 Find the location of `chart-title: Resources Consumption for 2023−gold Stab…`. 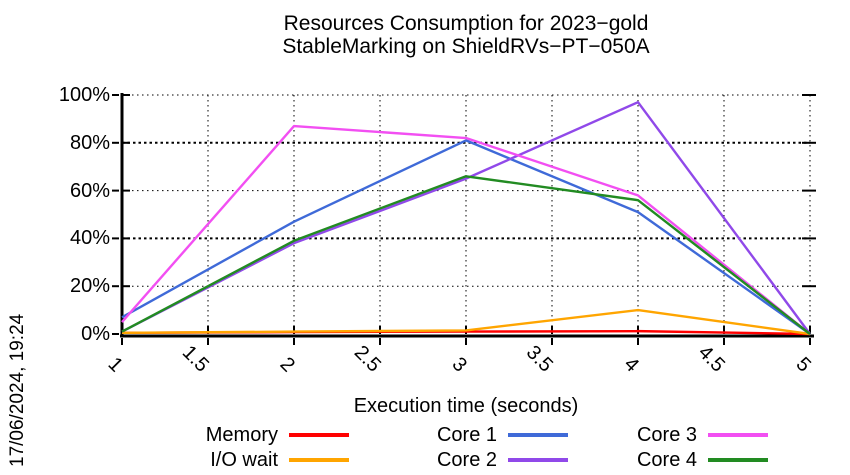

chart-title: Resources Consumption for 2023−gold Stab… is located at coordinates (466, 35).